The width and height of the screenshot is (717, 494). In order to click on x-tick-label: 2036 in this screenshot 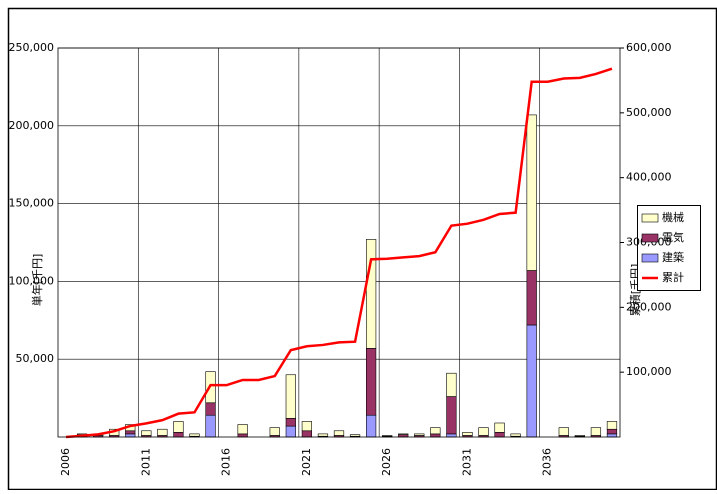, I will do `click(547, 462)`.